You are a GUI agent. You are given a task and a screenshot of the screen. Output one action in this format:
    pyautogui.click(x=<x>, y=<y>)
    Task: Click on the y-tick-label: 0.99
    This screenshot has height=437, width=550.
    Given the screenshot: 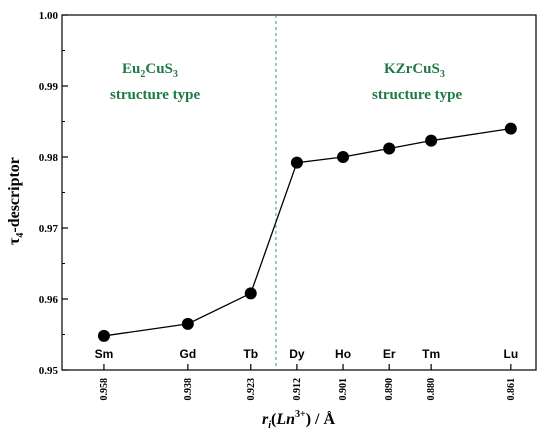 What is the action you would take?
    pyautogui.click(x=49, y=87)
    